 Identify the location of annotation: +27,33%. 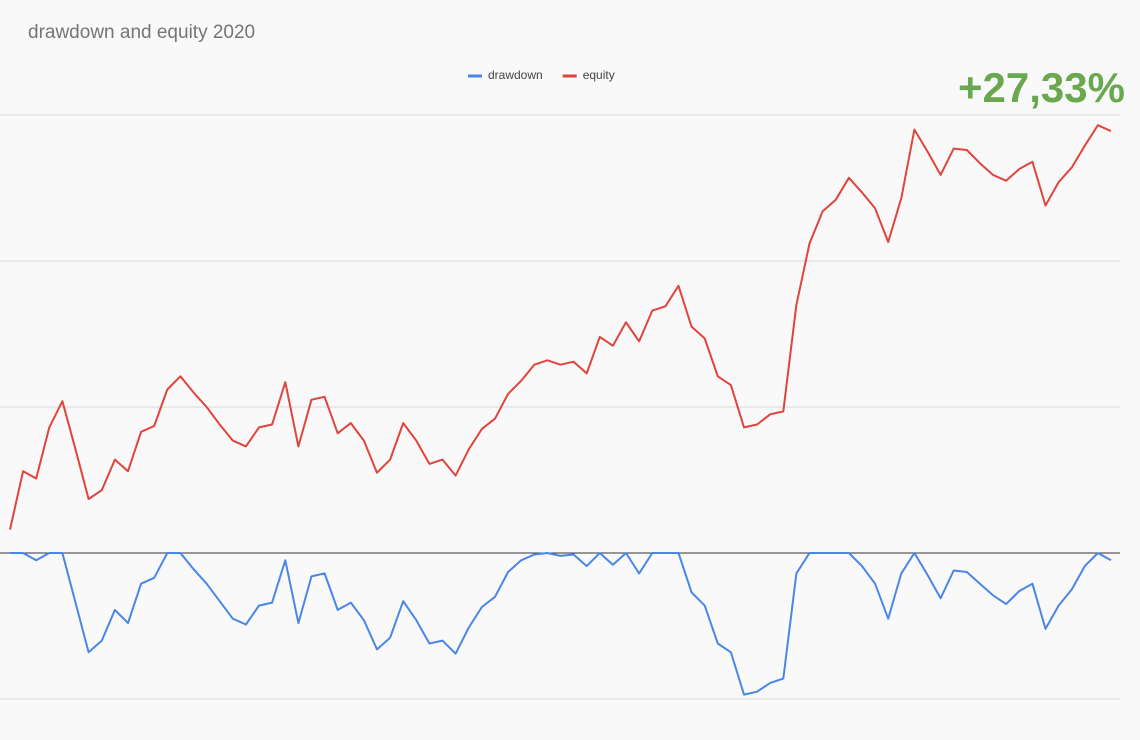
(1041, 87).